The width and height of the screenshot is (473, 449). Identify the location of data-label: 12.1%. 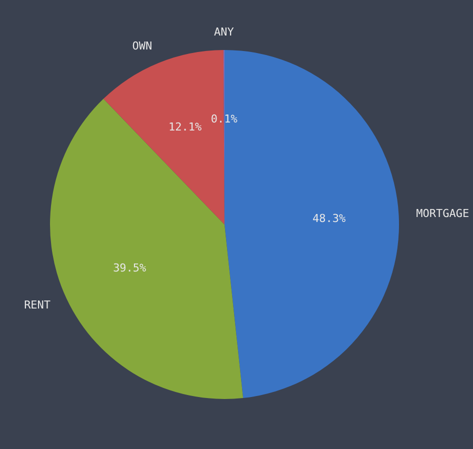
(185, 127).